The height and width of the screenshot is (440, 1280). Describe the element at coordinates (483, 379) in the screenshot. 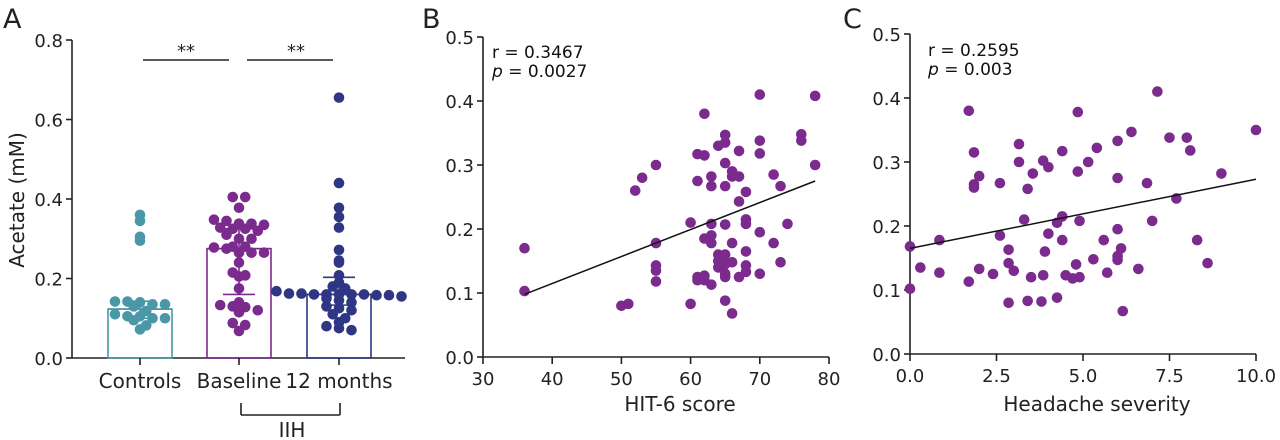

I see `panel-b-x-tick-label: 30` at that location.